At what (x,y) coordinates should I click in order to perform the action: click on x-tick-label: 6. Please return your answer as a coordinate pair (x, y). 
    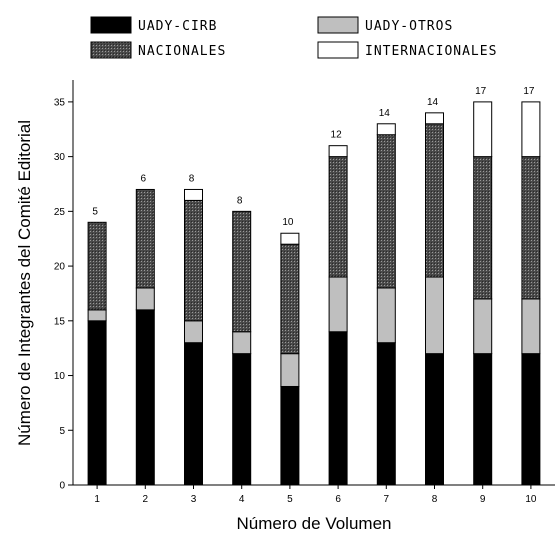
    Looking at the image, I should click on (338, 499).